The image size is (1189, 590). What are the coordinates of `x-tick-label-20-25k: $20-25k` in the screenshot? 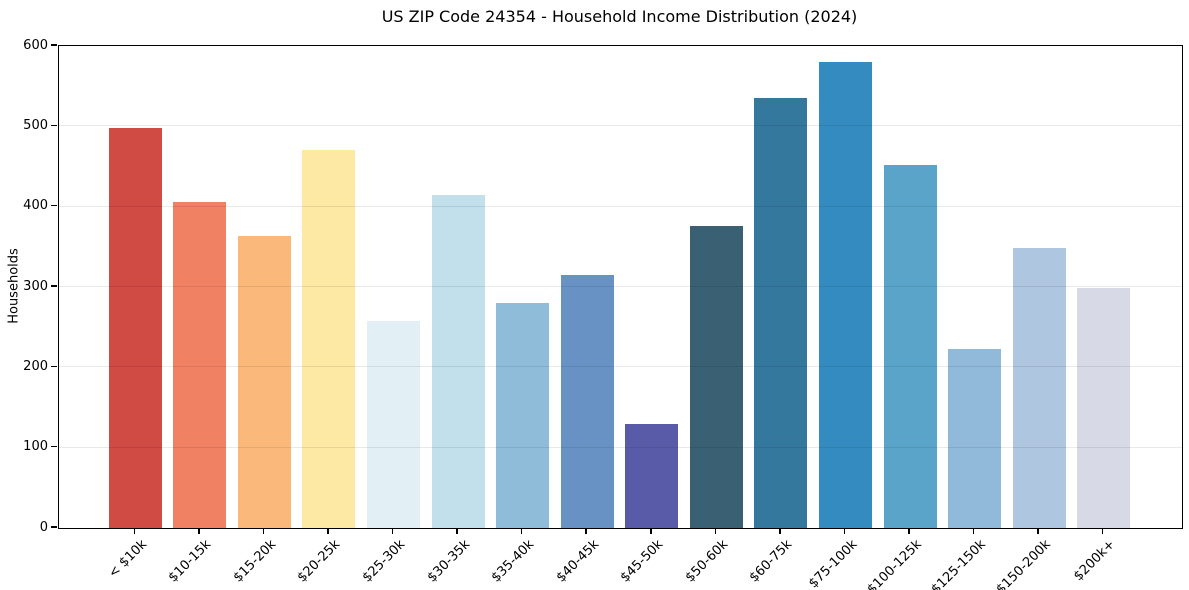 It's located at (319, 561).